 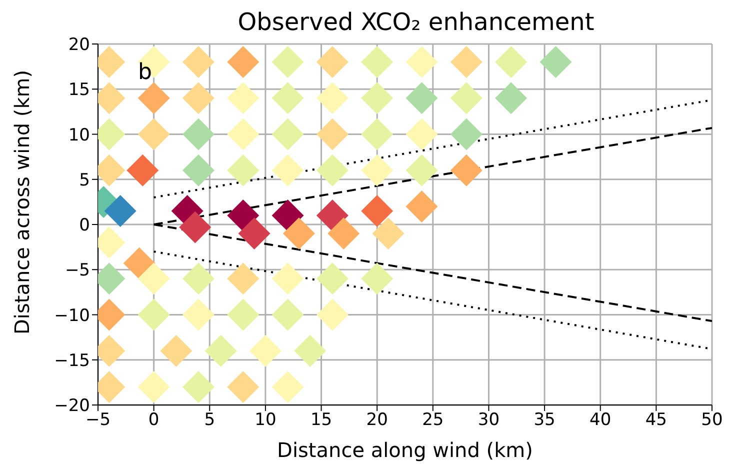 What do you see at coordinates (210, 420) in the screenshot?
I see `x-tick-label: 5` at bounding box center [210, 420].